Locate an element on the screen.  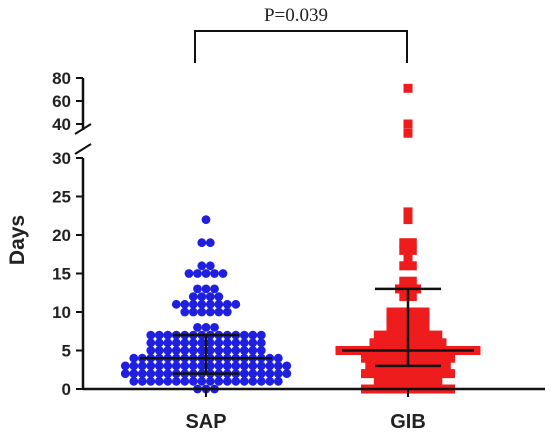
axis-break-mark-lower is located at coordinates (83, 149).